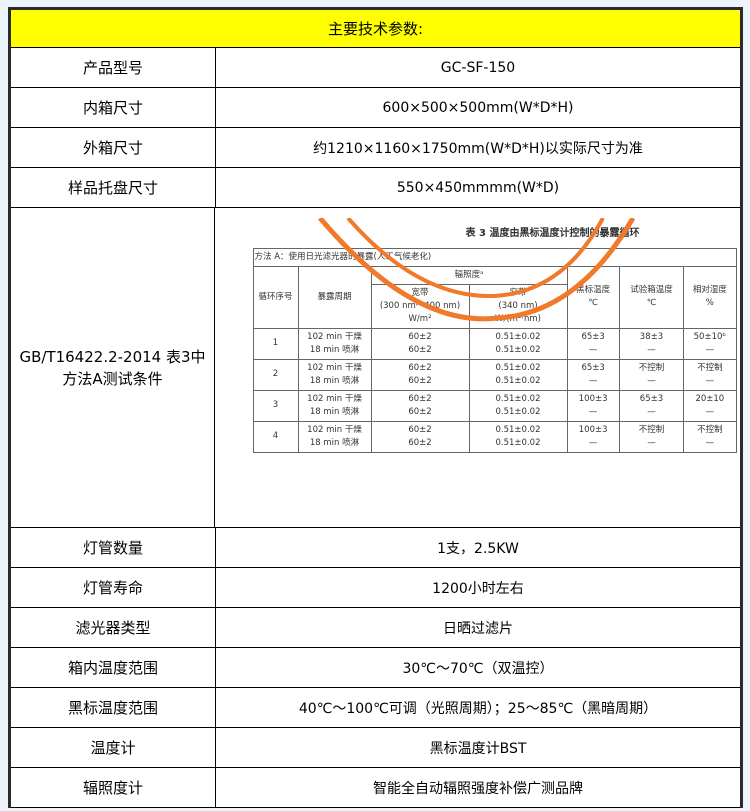  What do you see at coordinates (478, 187) in the screenshot?
I see `param-value: 550×450mmmm(W*D)` at bounding box center [478, 187].